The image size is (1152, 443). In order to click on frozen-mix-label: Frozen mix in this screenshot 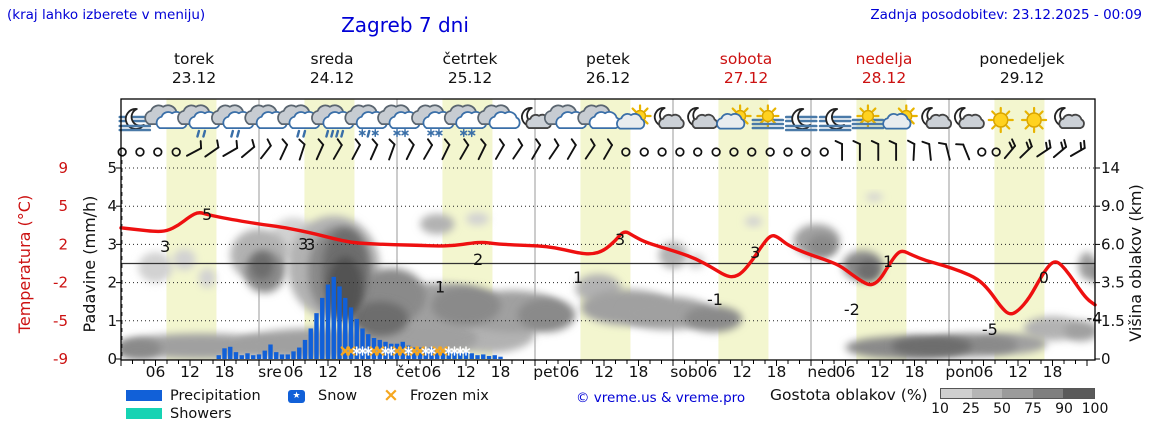, I will do `click(449, 396)`.